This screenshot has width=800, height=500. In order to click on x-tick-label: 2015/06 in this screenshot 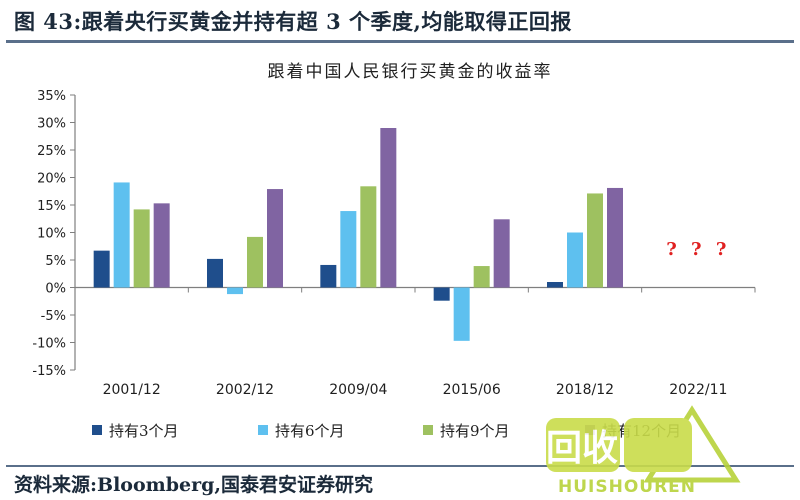, I will do `click(472, 390)`.